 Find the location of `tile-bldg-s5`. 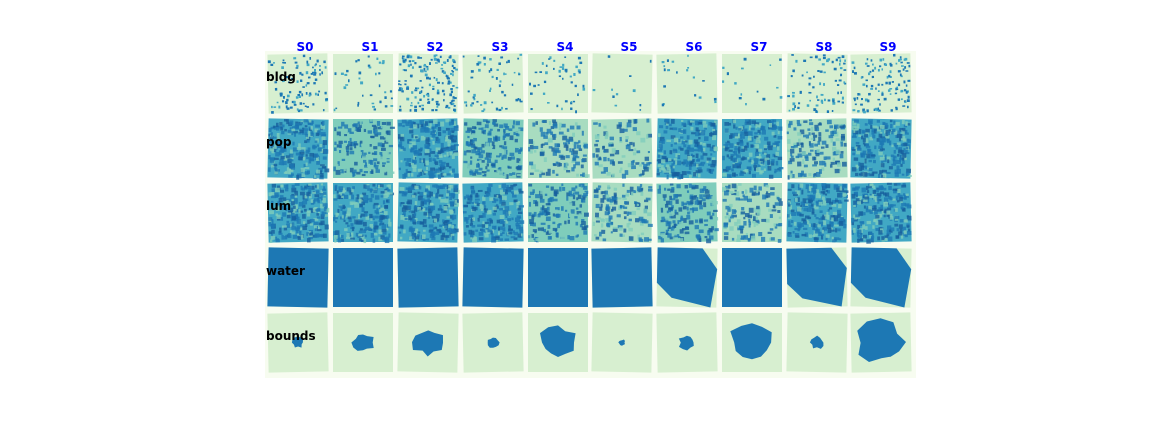

tile-bldg-s5 is located at coordinates (622, 83).